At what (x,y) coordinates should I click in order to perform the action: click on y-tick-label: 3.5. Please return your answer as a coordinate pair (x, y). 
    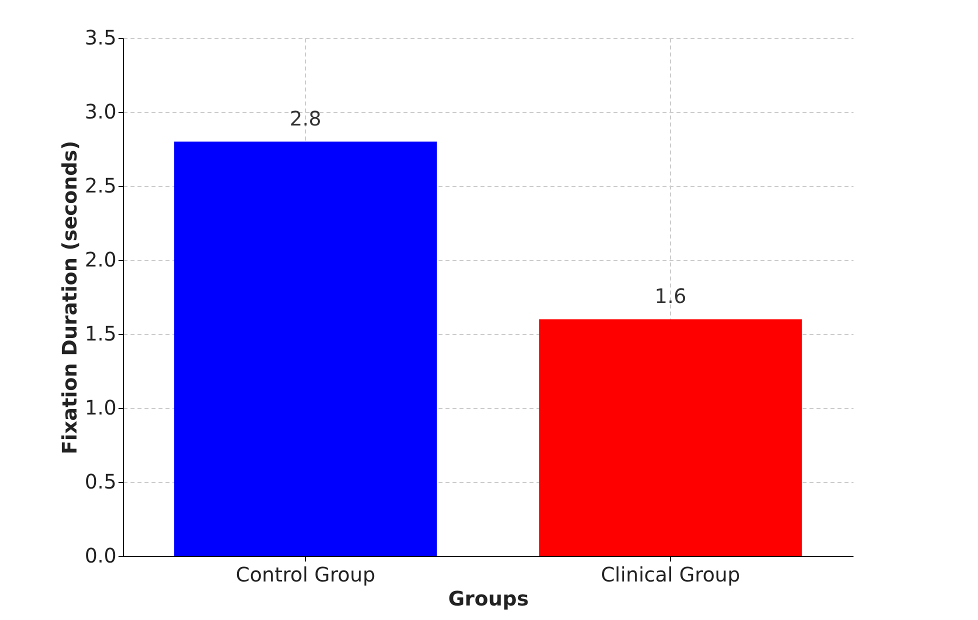
    Looking at the image, I should click on (100, 38).